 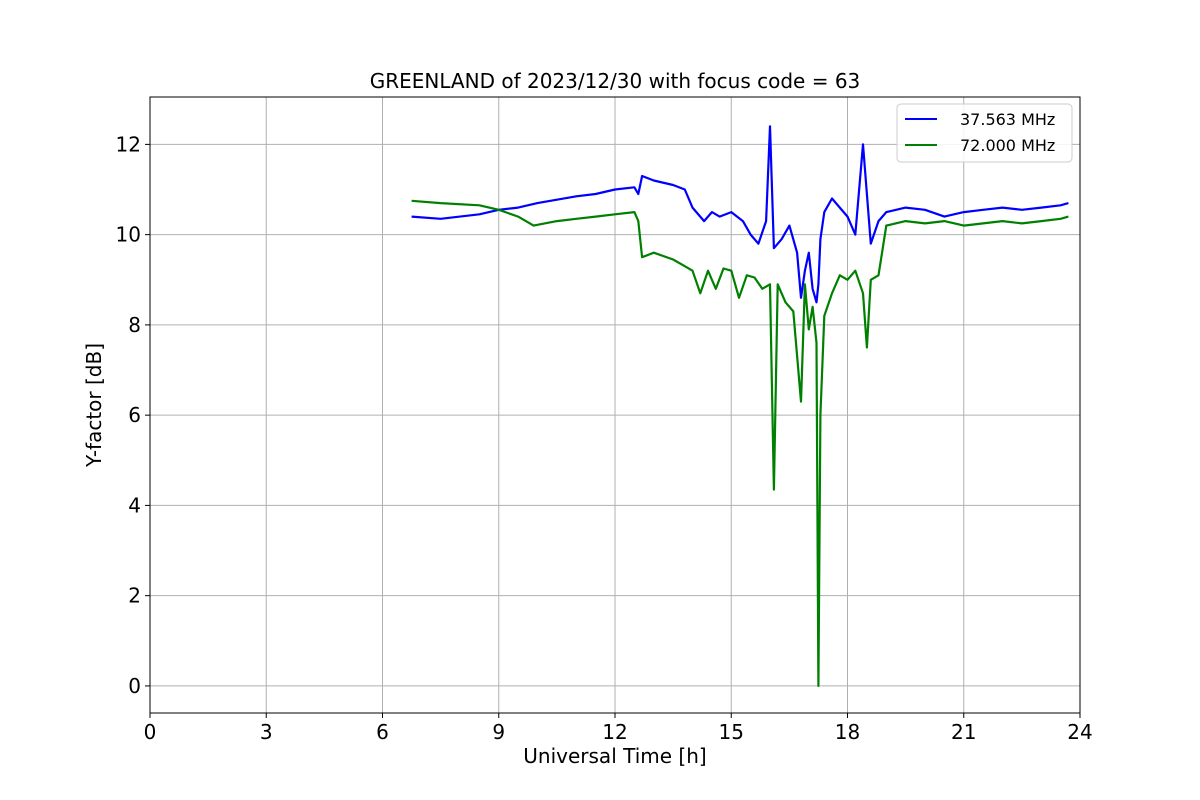 I want to click on series-line-37mhz, so click(x=740, y=214).